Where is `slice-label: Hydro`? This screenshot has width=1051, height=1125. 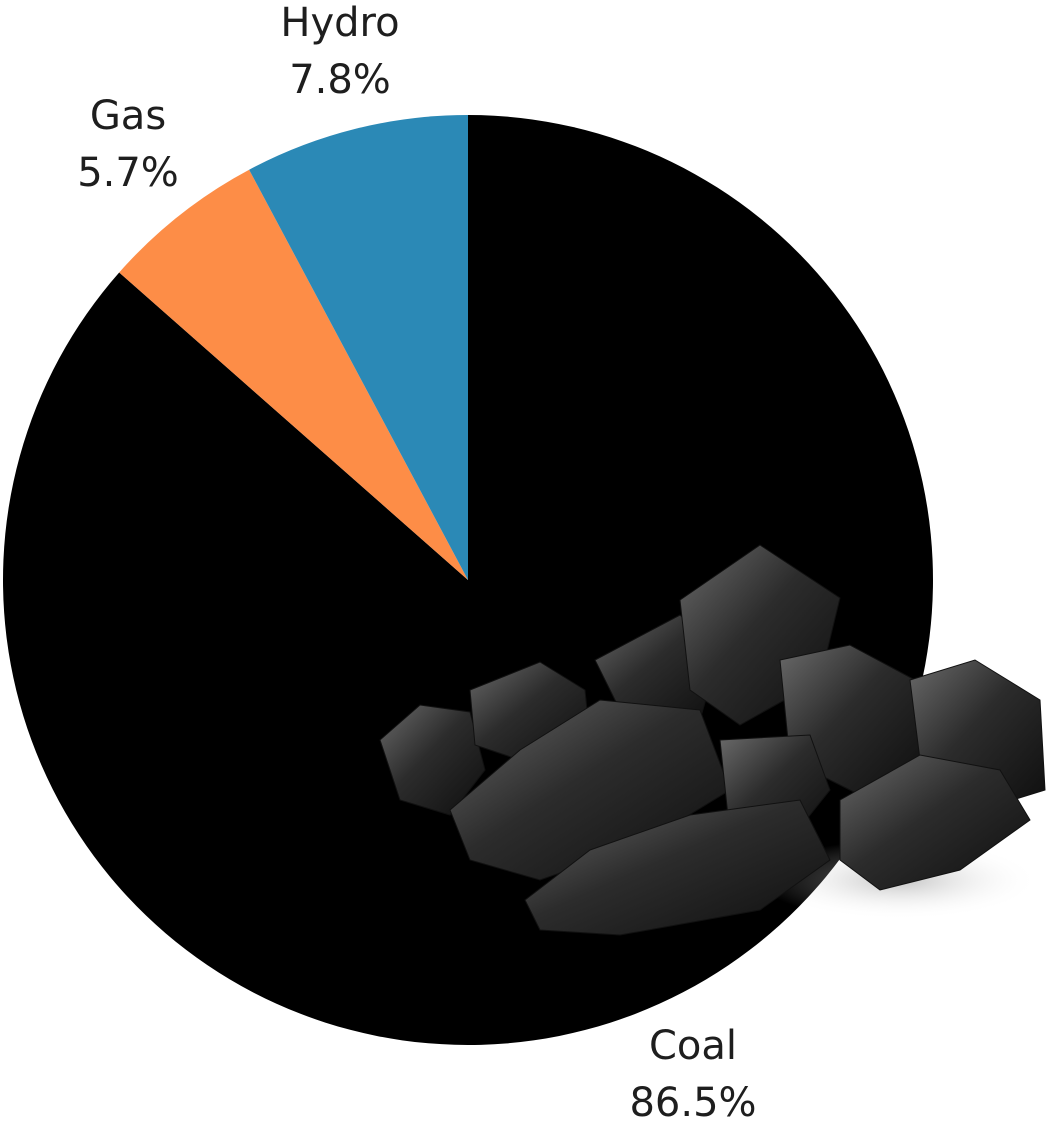 slice-label: Hydro is located at coordinates (339, 23).